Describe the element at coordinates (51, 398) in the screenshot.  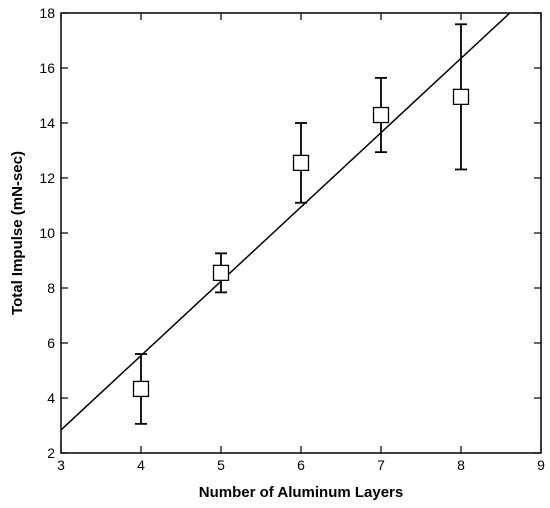
I see `y-tick-label: 4` at that location.